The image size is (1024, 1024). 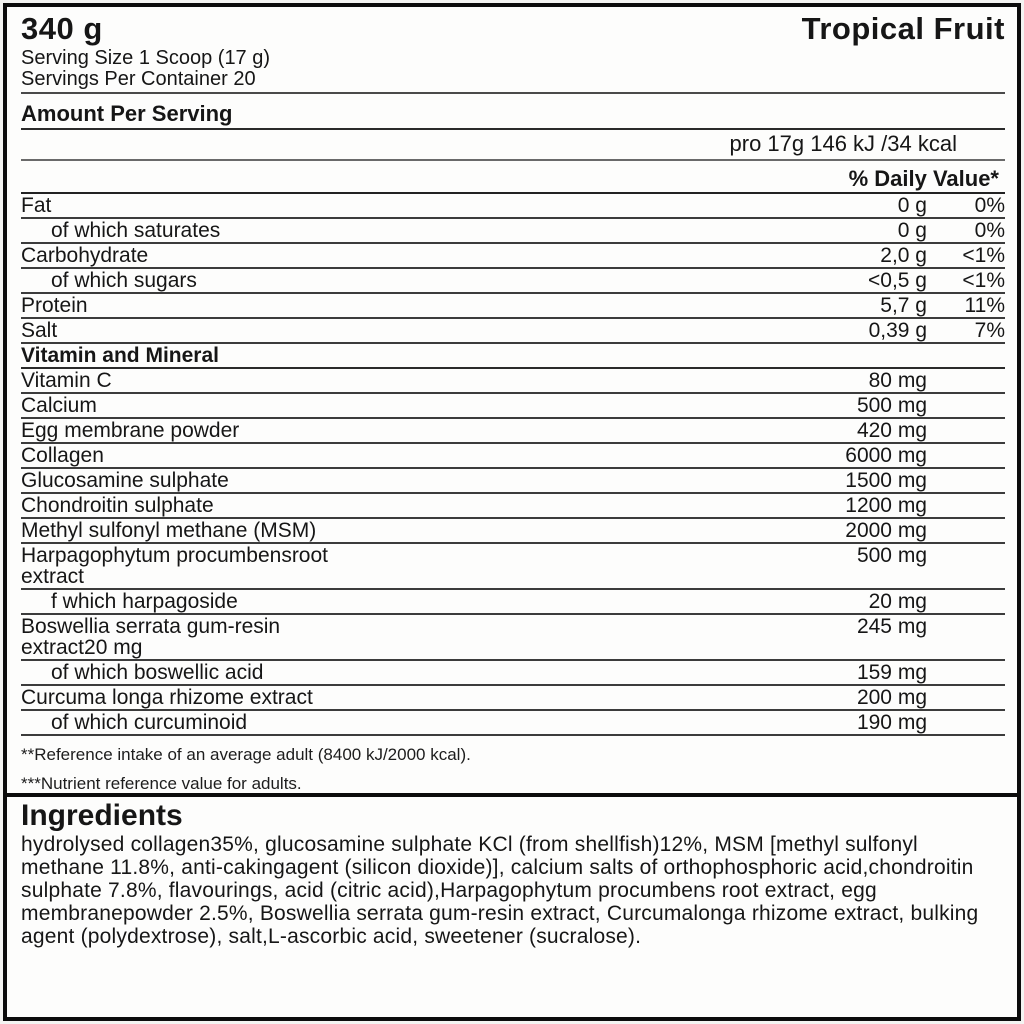 What do you see at coordinates (169, 530) in the screenshot?
I see `nutrient-name: Methyl sulfonyl methane (MSM)` at bounding box center [169, 530].